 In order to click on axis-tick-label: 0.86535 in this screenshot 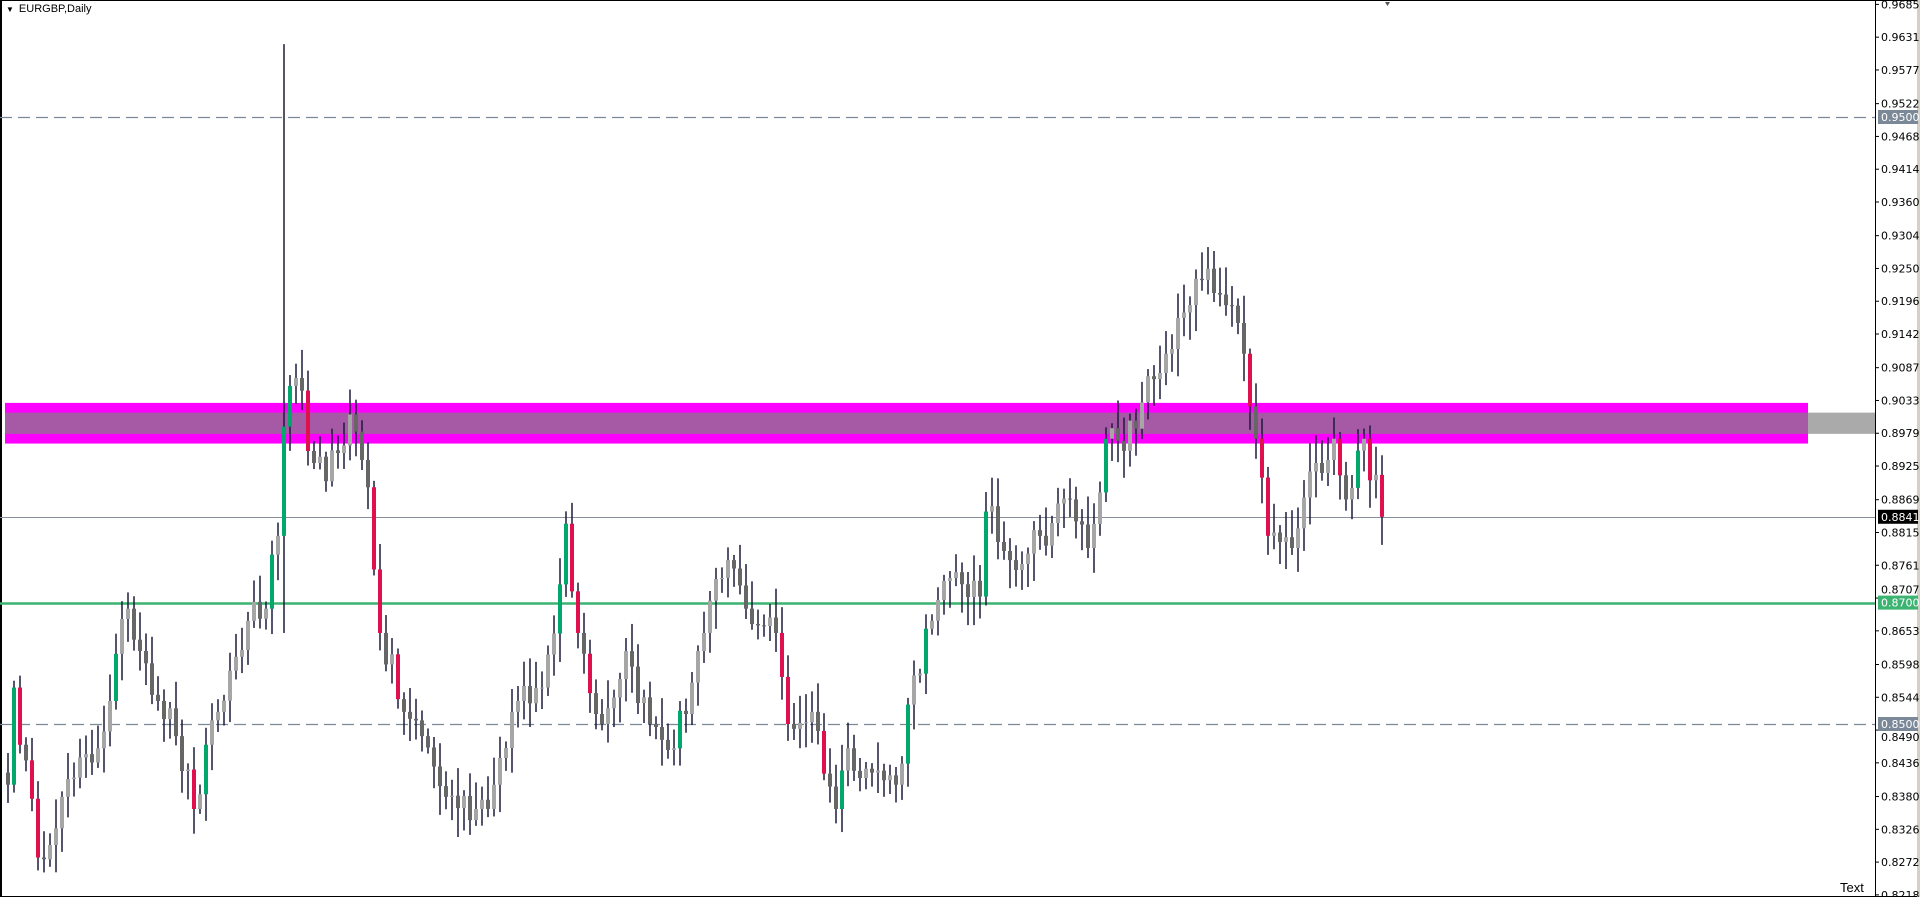, I will do `click(1900, 631)`.